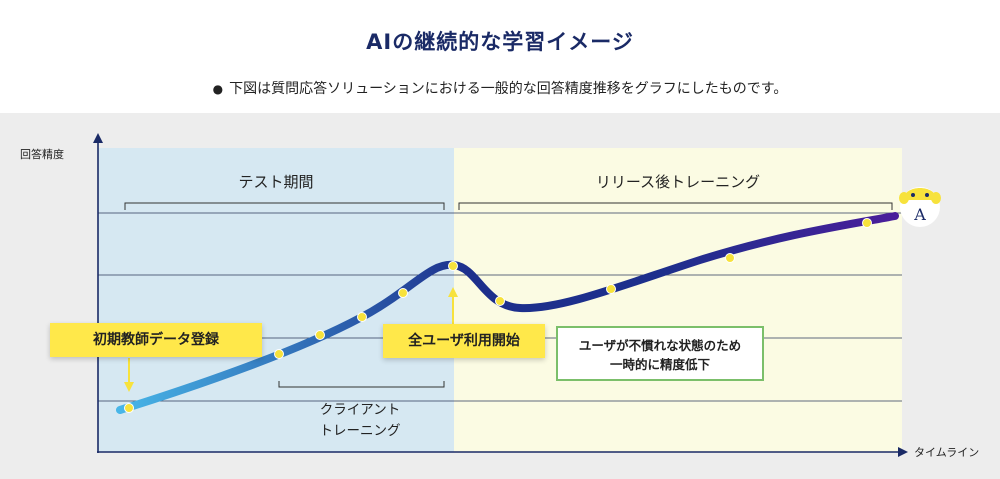 The height and width of the screenshot is (479, 1000). Describe the element at coordinates (675, 206) in the screenshot. I see `release-period-bracket` at that location.